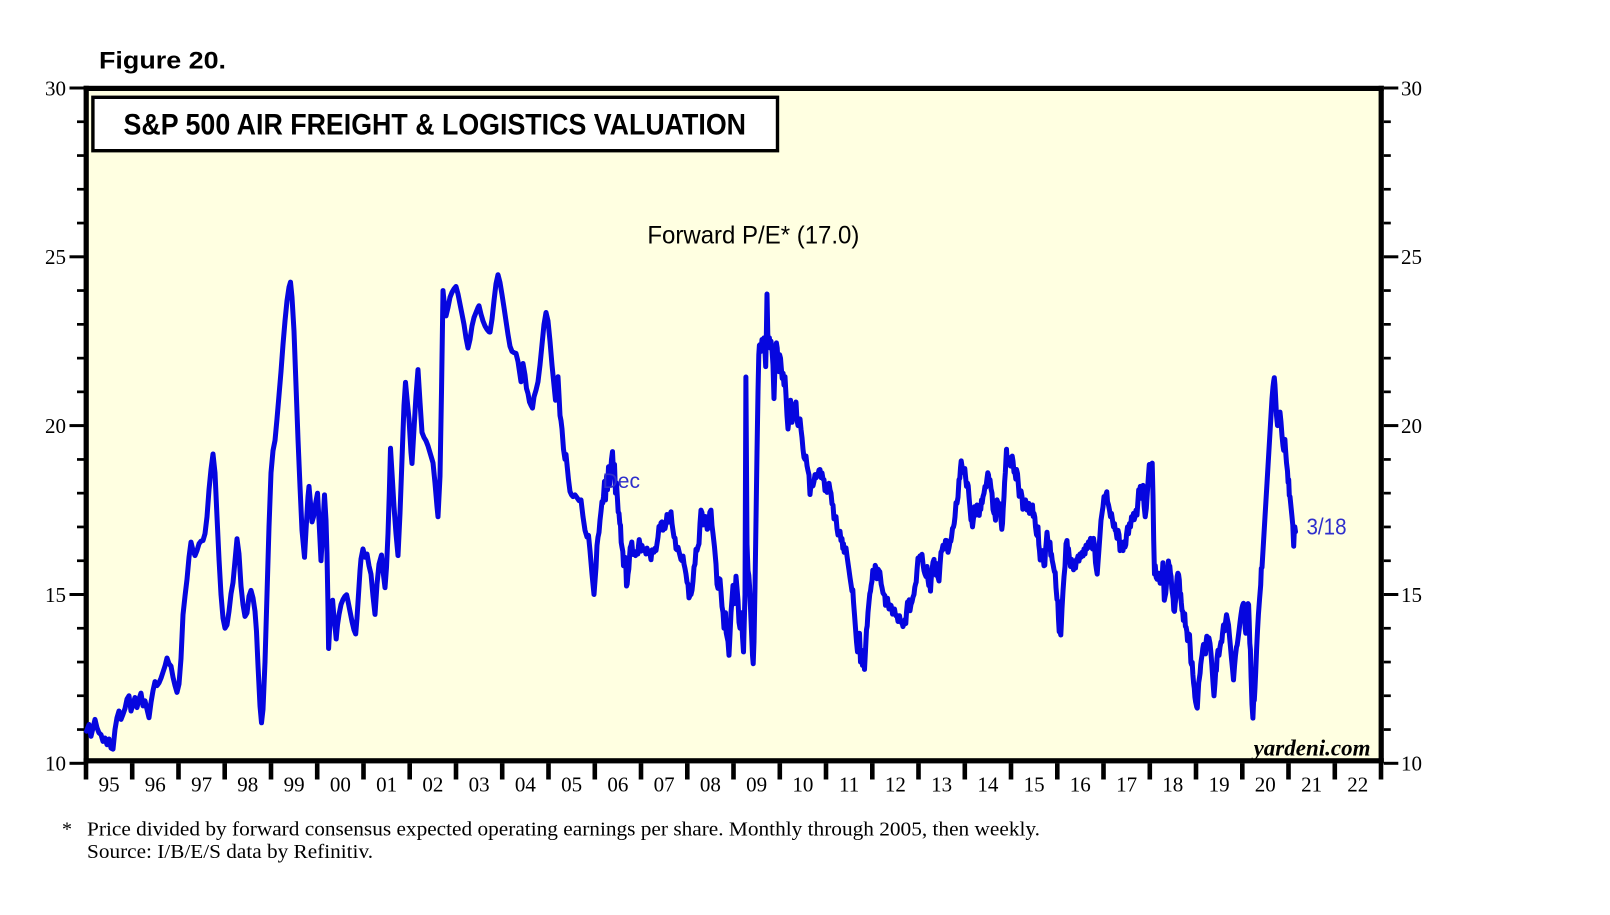 This screenshot has width=1610, height=915. What do you see at coordinates (230, 852) in the screenshot?
I see `svg-text:Source: I/B/E/S data by Refini: Source: I/B/E/S data by Refinitiv.` at bounding box center [230, 852].